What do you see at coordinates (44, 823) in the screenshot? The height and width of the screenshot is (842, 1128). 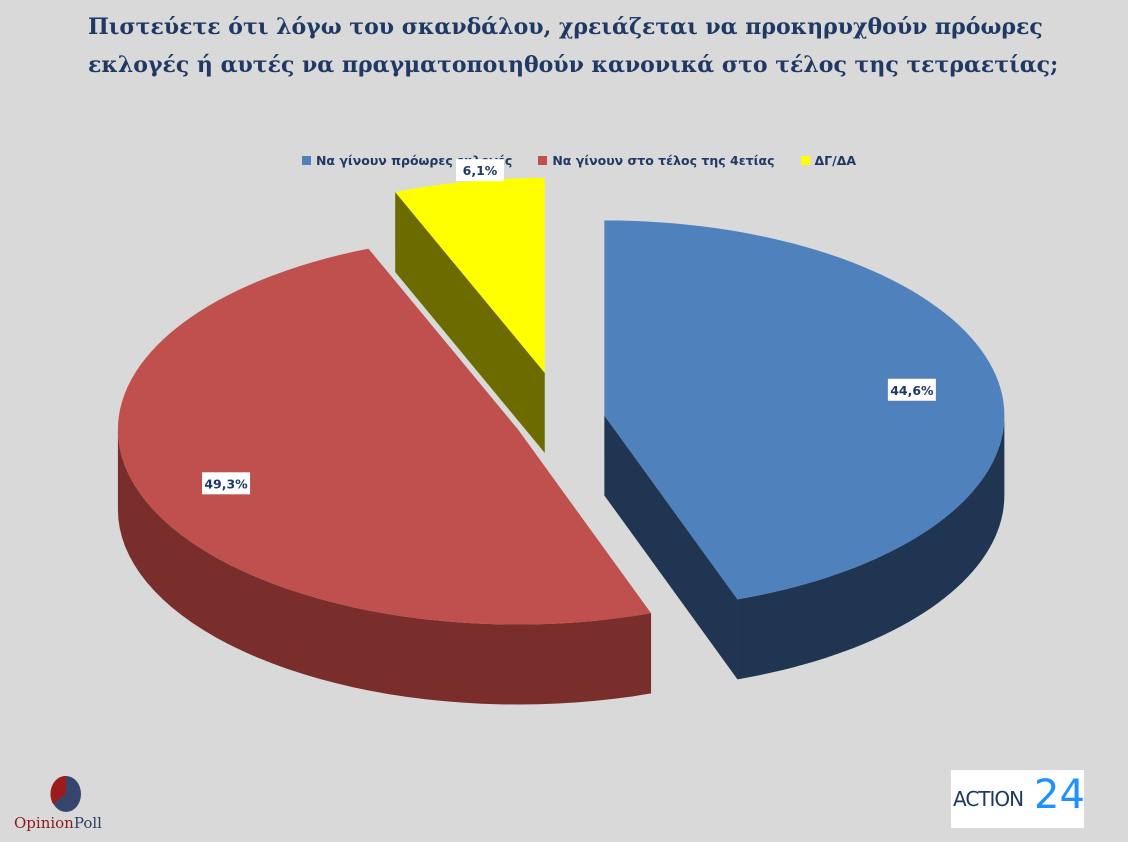 I see `logo-text: Opinion` at bounding box center [44, 823].